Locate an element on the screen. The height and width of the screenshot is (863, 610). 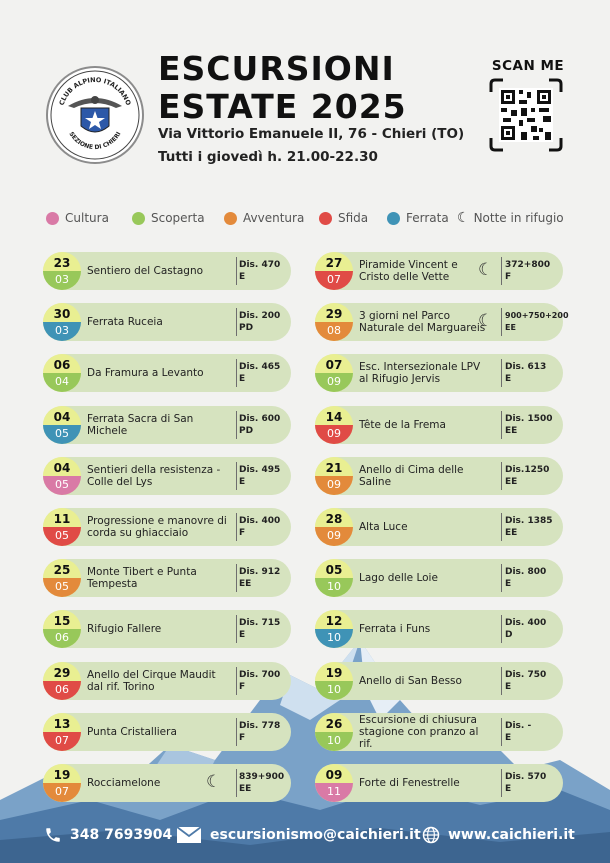
event-difficulty: Dis. 1500 EE is located at coordinates (529, 425).